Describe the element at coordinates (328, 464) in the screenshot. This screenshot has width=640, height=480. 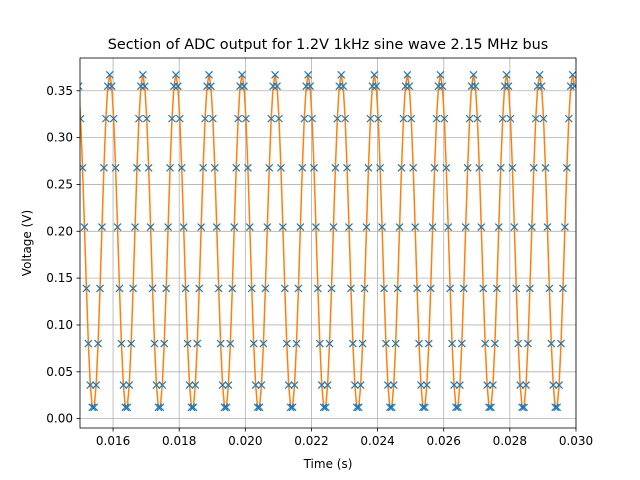
I see `x-axis-label: Time (s)` at that location.